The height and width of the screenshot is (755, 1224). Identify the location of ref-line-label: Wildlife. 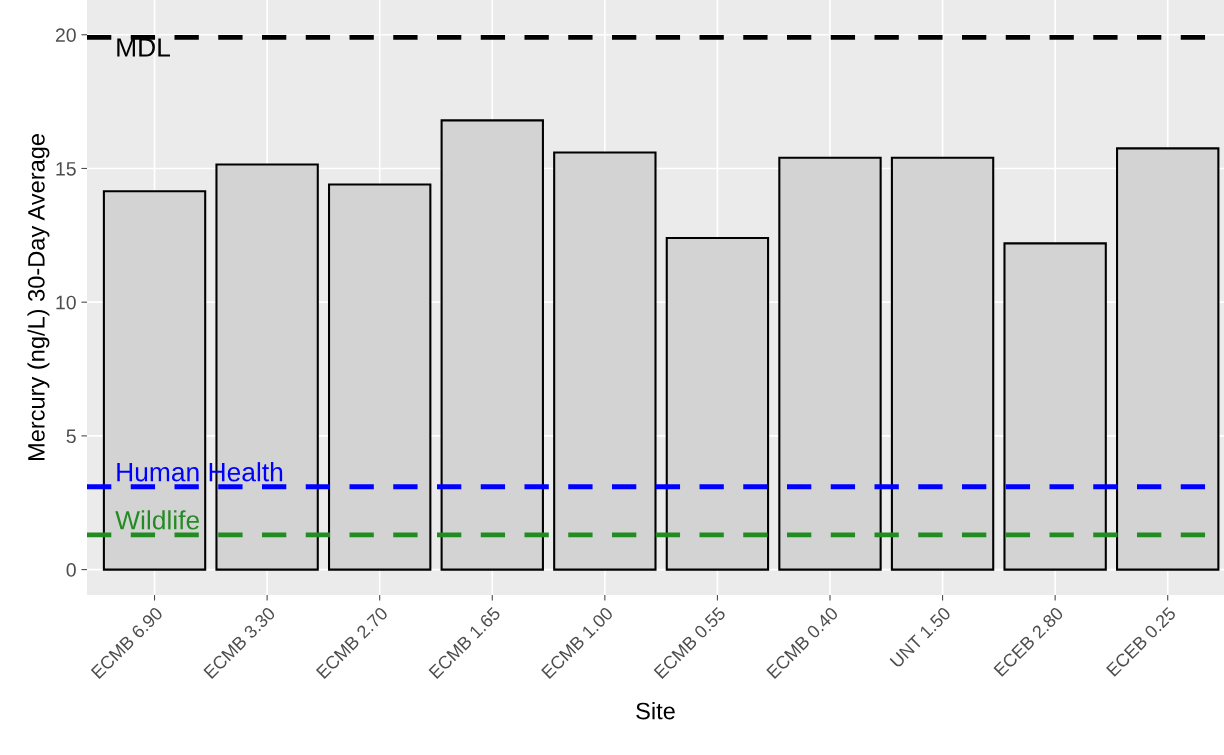
(157, 520).